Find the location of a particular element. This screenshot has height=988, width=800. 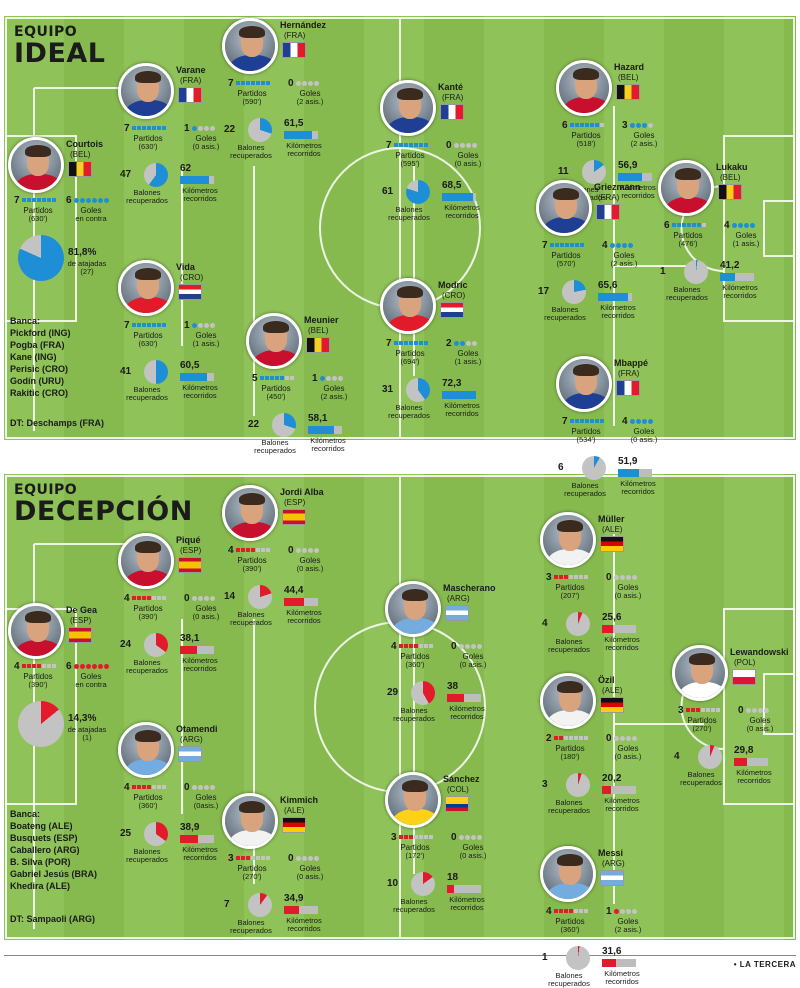

km-stat: 58,1 Kilómetros recorridos is located at coordinates (332, 435).